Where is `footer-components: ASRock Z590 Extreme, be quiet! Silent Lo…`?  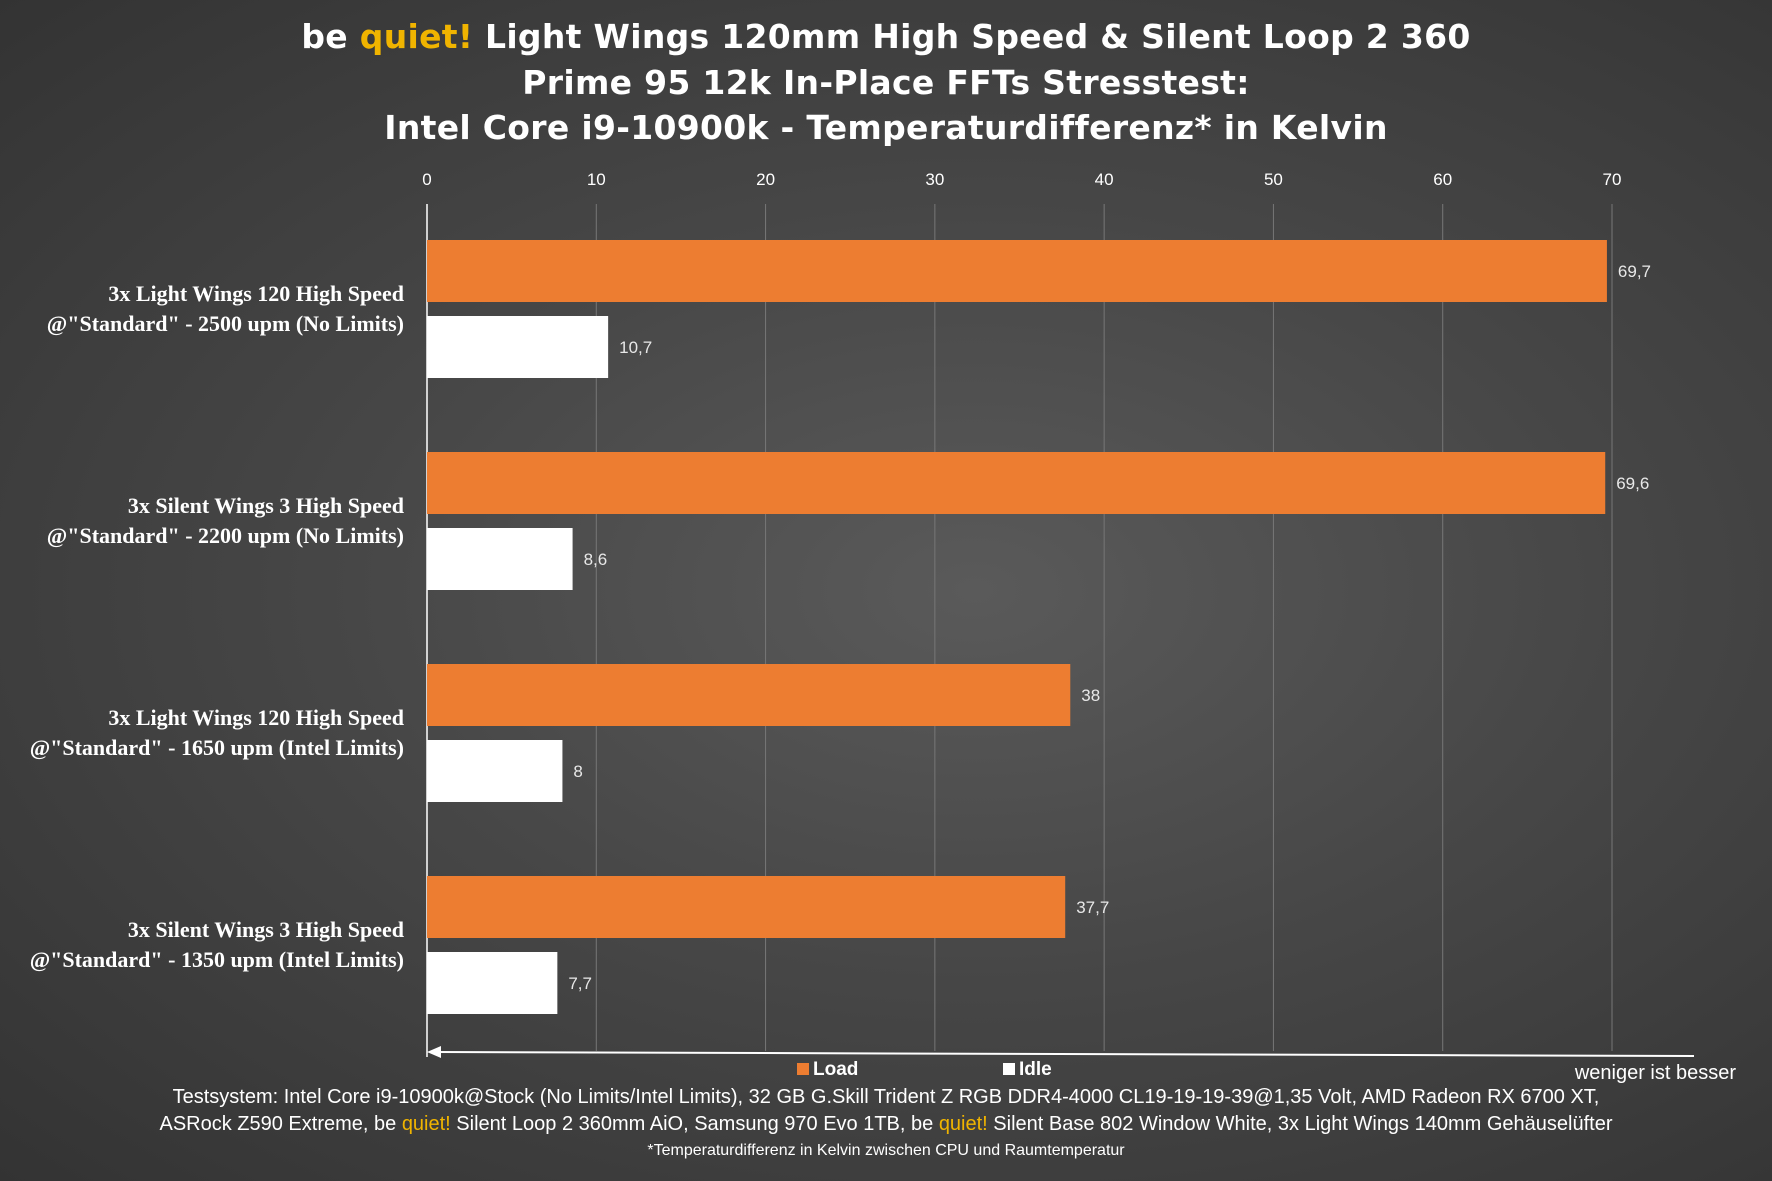 footer-components: ASRock Z590 Extreme, be quiet! Silent Lo… is located at coordinates (886, 1124).